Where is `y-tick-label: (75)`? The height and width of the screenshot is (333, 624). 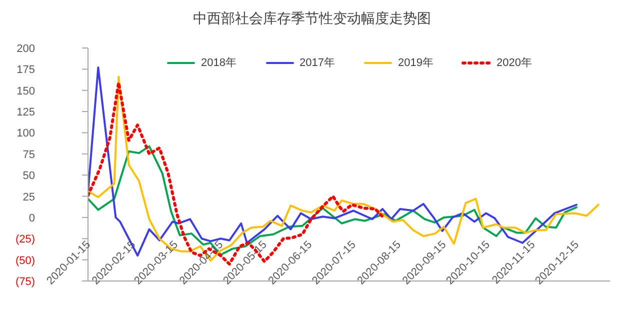 y-tick-label: (75) is located at coordinates (25, 282).